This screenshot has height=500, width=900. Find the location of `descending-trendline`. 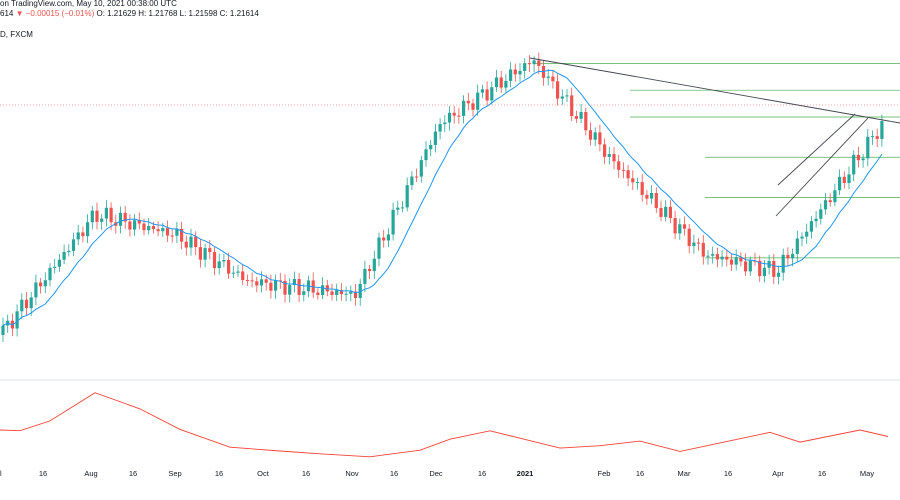

descending-trendline is located at coordinates (714, 90).